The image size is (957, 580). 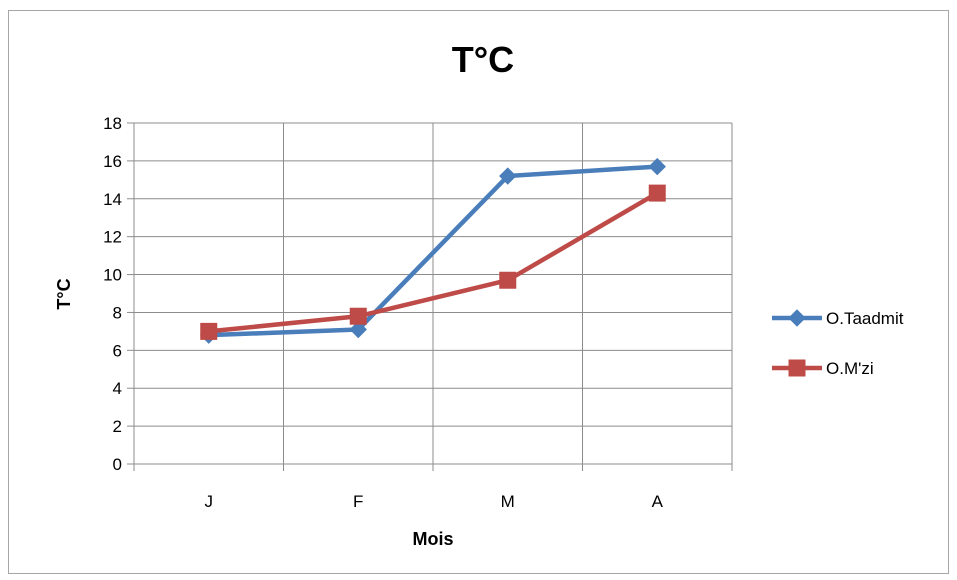 I want to click on legend-item-2: O.M'zi, so click(x=823, y=368).